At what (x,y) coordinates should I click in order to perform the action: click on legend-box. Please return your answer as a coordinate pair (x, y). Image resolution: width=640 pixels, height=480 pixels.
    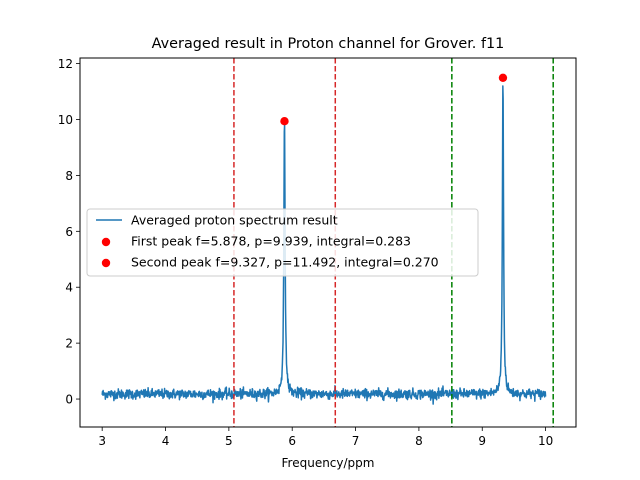
    Looking at the image, I should click on (282, 242).